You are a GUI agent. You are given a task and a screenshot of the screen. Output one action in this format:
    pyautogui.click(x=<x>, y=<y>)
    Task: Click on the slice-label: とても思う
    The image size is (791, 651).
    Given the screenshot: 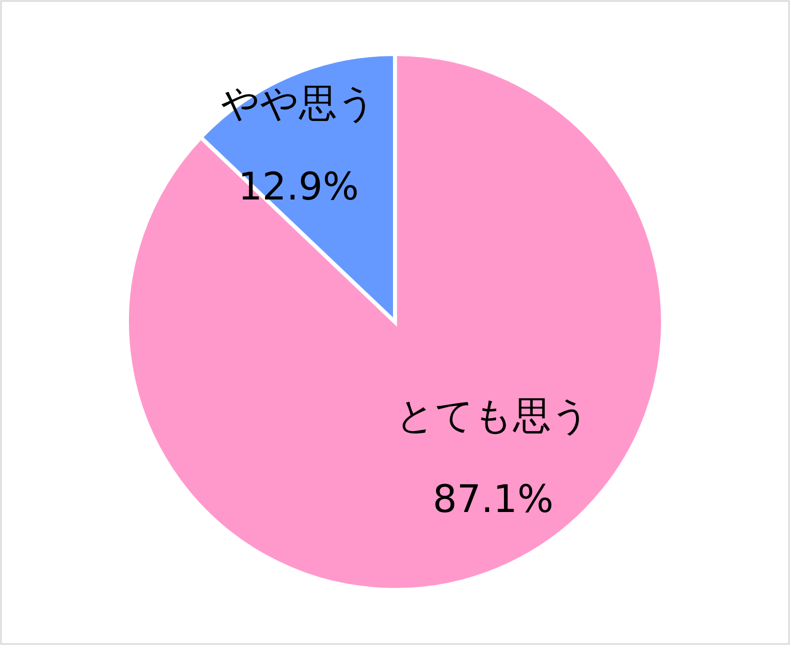 What is the action you would take?
    pyautogui.click(x=493, y=415)
    